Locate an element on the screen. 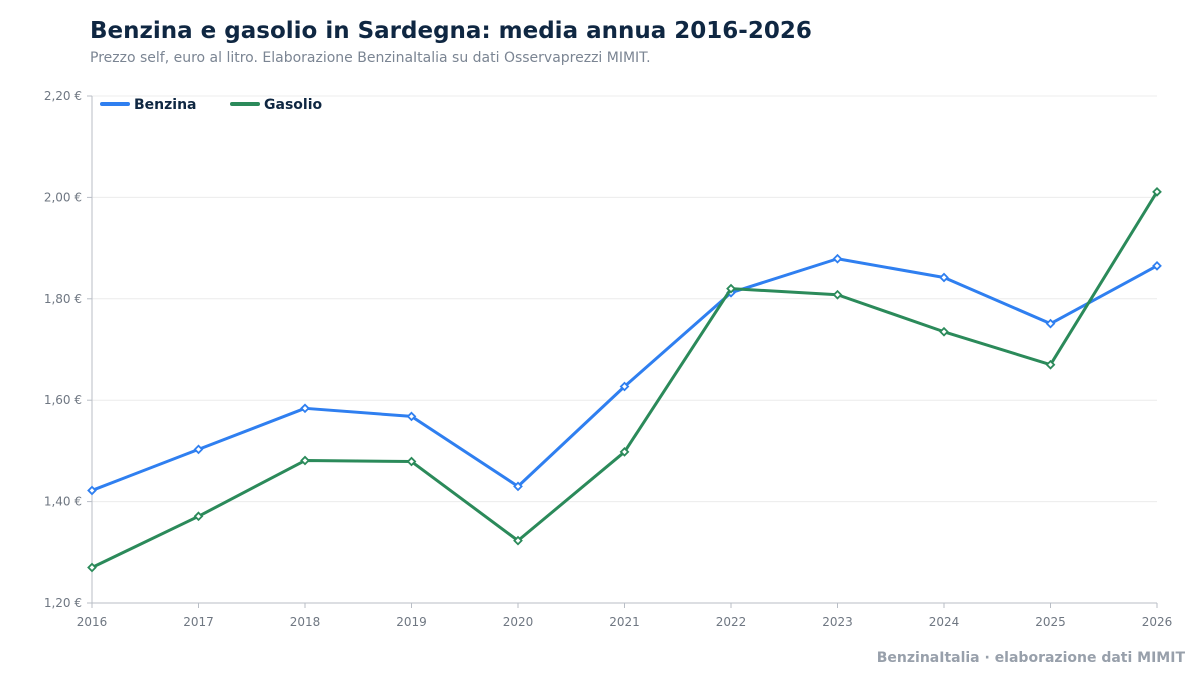 The height and width of the screenshot is (680, 1200). y-axis-ticks: 1,20 € 1,40 € 1,60 € 1,80 € 2,00 € 2,20 € is located at coordinates (68, 349).